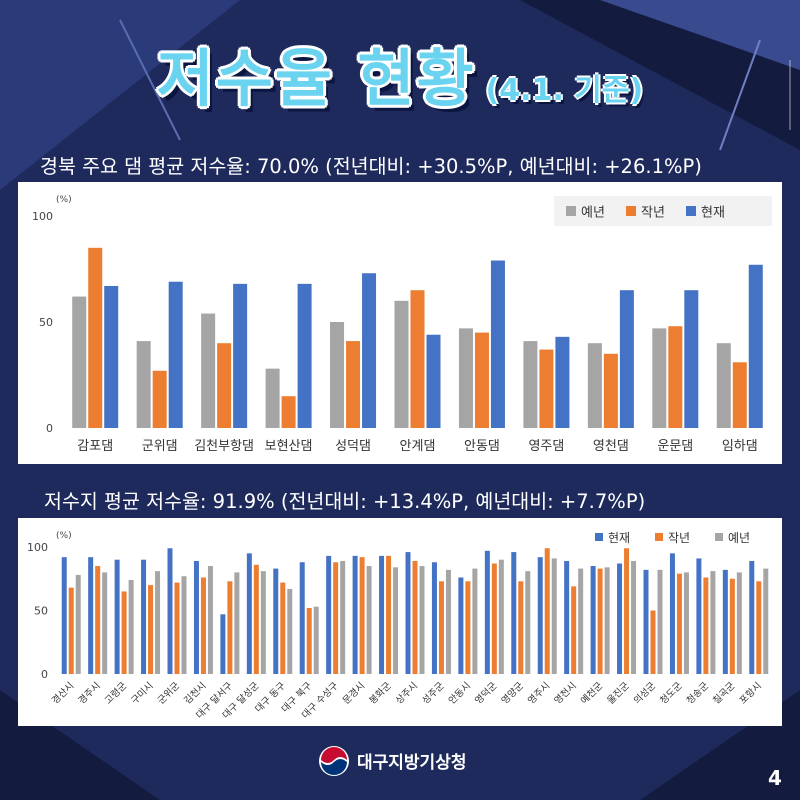 This screenshot has width=800, height=800. Describe the element at coordinates (407, 693) in the screenshot. I see `reservoir-category-label: 상주시` at that location.